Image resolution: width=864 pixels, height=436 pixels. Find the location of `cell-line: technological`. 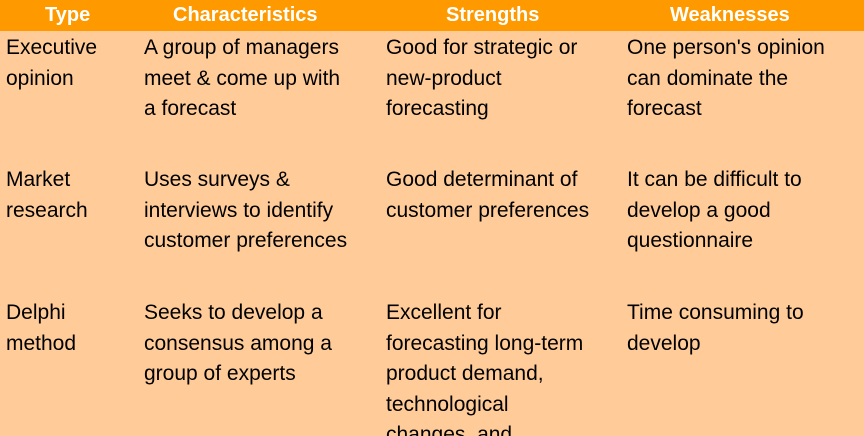

cell-line: technological is located at coordinates (447, 404).